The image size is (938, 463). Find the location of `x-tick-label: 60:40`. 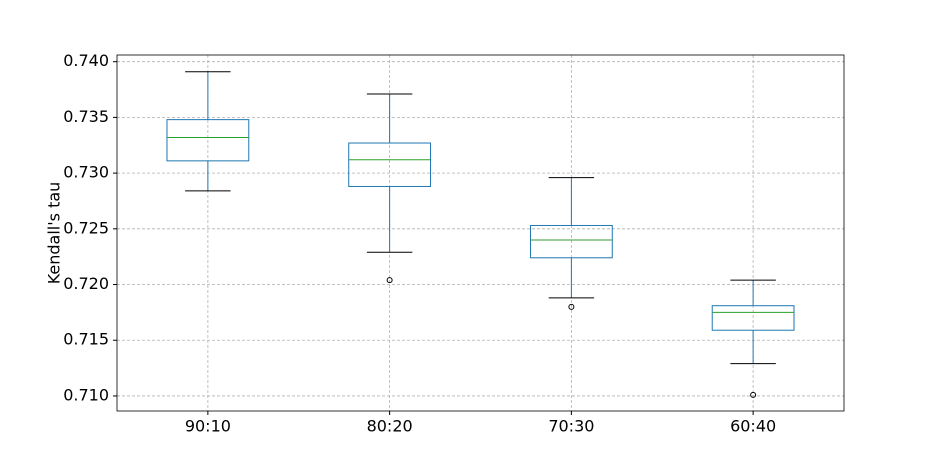

x-tick-label: 60:40 is located at coordinates (753, 426).